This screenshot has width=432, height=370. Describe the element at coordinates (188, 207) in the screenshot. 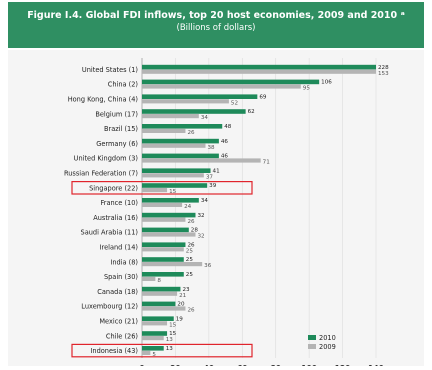

I see `data-label-2009: 24` at that location.